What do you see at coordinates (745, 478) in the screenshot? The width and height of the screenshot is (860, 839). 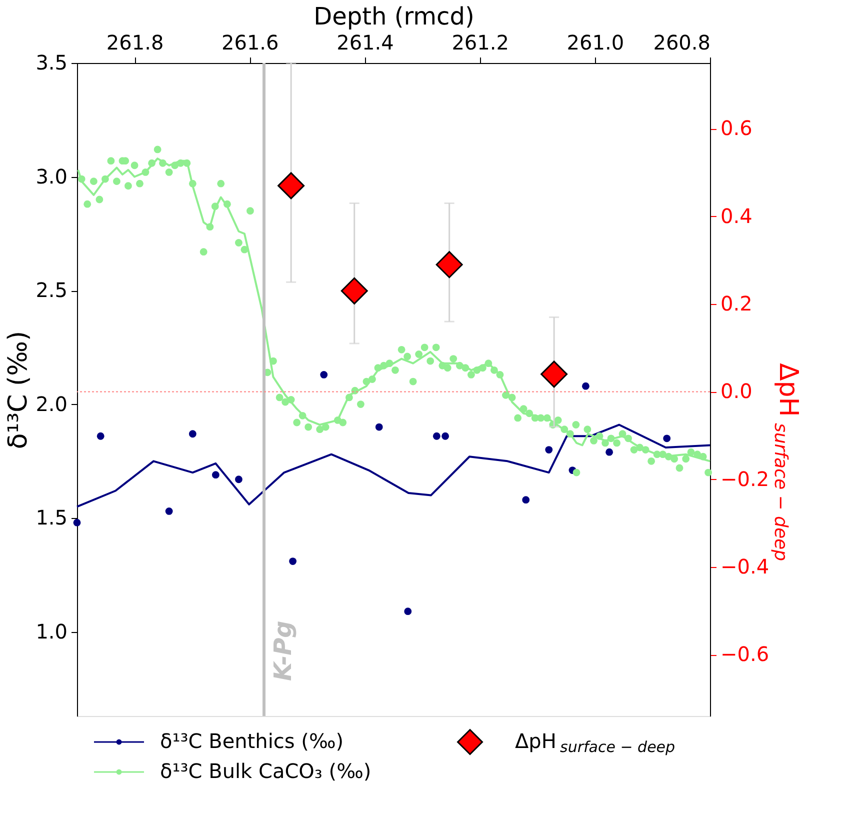 I see `y2-tick-label: −0.2` at bounding box center [745, 478].